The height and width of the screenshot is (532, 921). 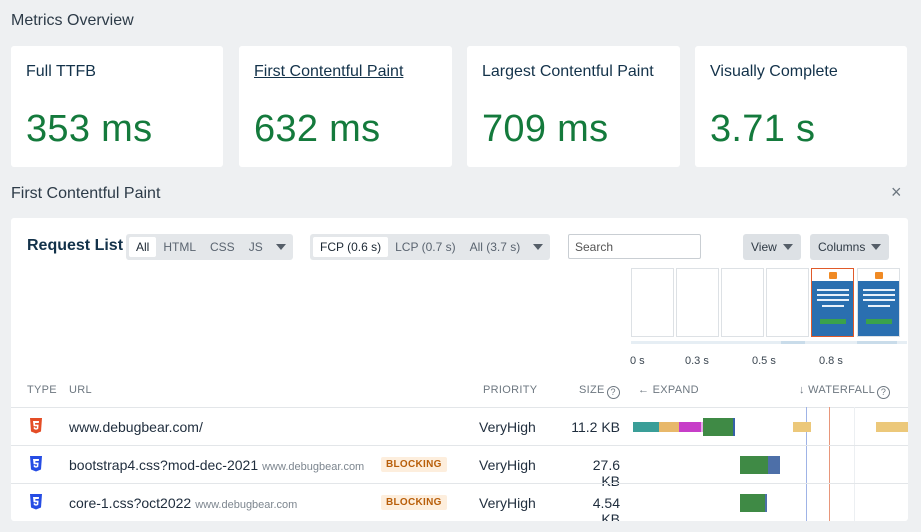 What do you see at coordinates (854, 464) in the screenshot?
I see `grid-line` at bounding box center [854, 464].